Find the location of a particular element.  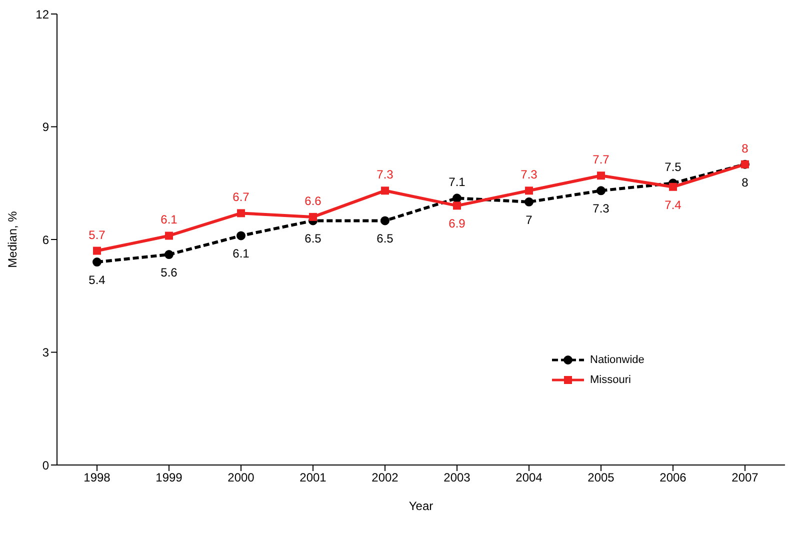

x-tick-label: 2002 is located at coordinates (385, 477).